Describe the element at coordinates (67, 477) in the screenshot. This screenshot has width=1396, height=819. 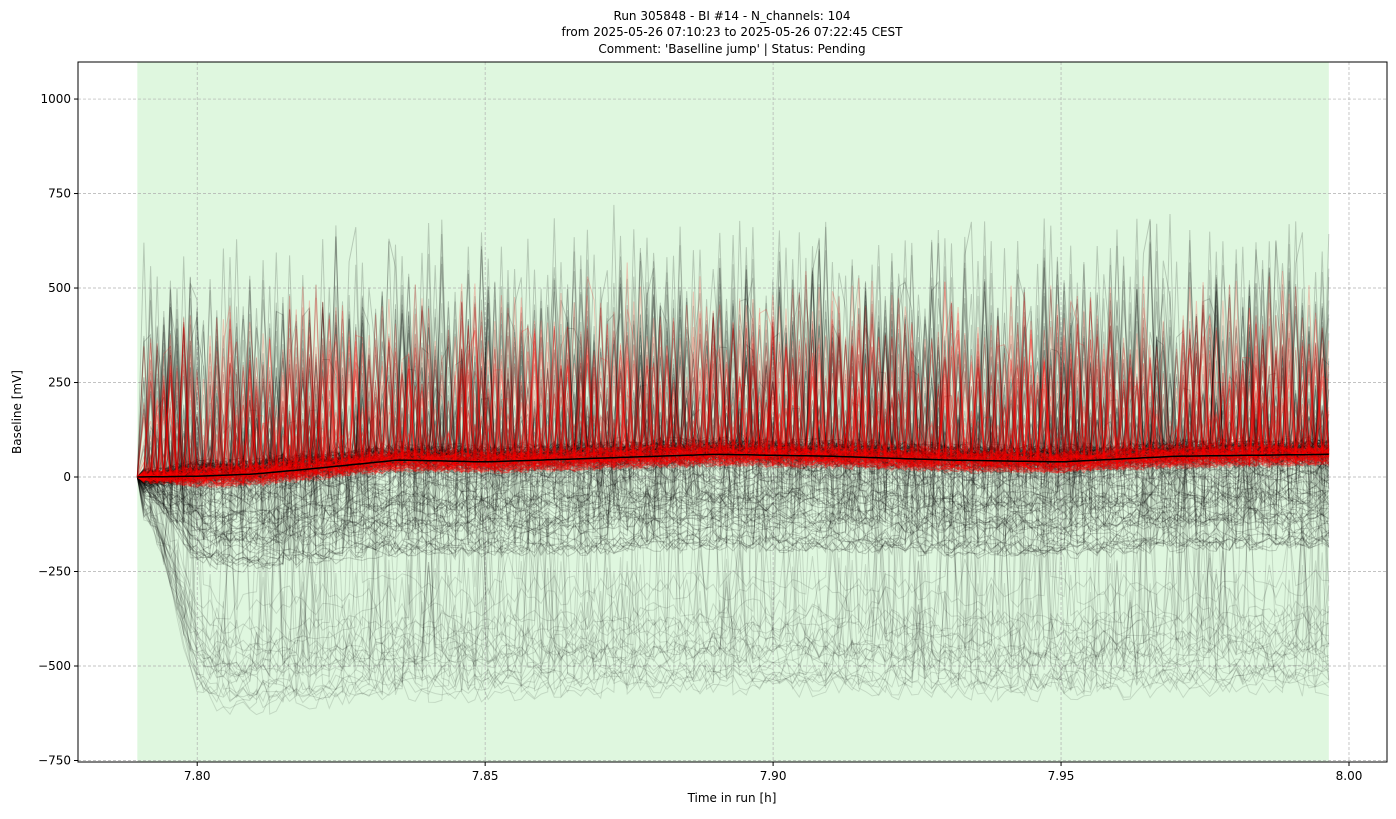
I see `y-tick-label: 0` at that location.